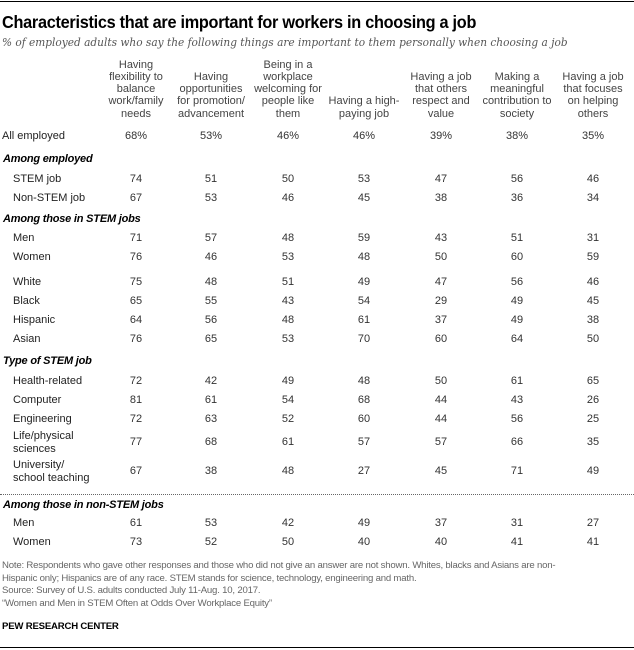  What do you see at coordinates (441, 89) in the screenshot?
I see `column-header-line: that others` at bounding box center [441, 89].